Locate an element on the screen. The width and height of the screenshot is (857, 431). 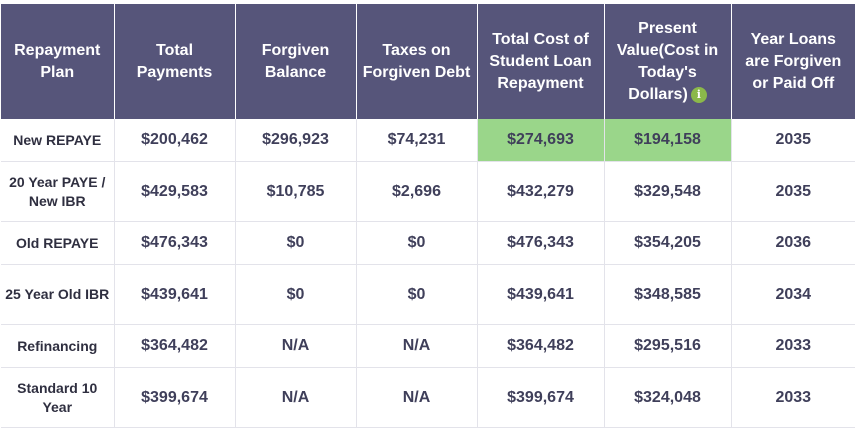
header-present-value: Present Value(Cost in Today's Dollars) i is located at coordinates (668, 61).